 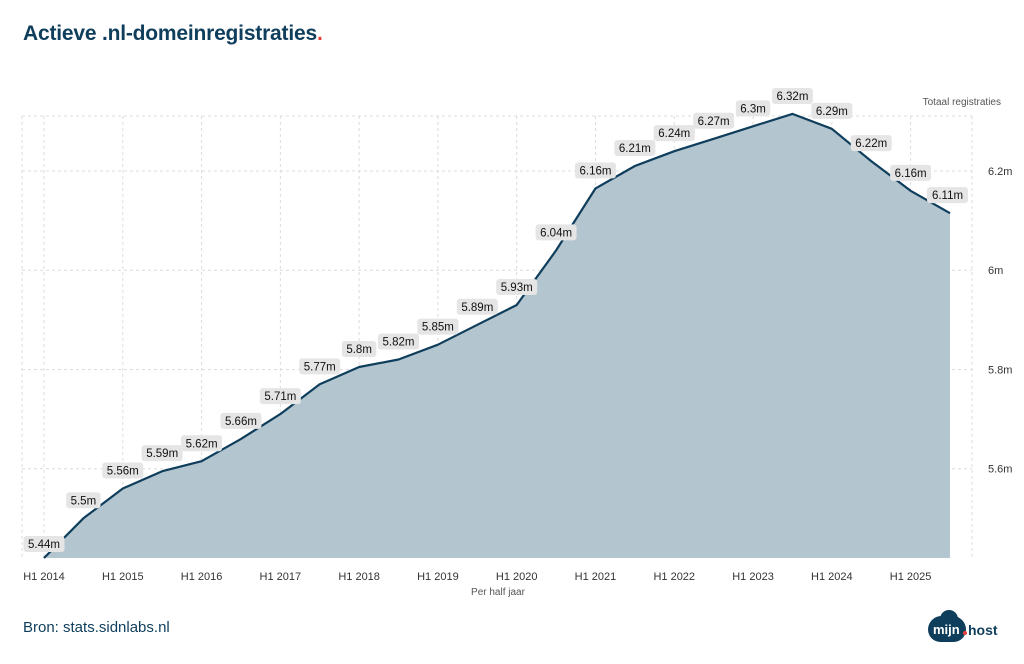 What do you see at coordinates (832, 577) in the screenshot?
I see `x-tick-label: H1 2024` at bounding box center [832, 577].